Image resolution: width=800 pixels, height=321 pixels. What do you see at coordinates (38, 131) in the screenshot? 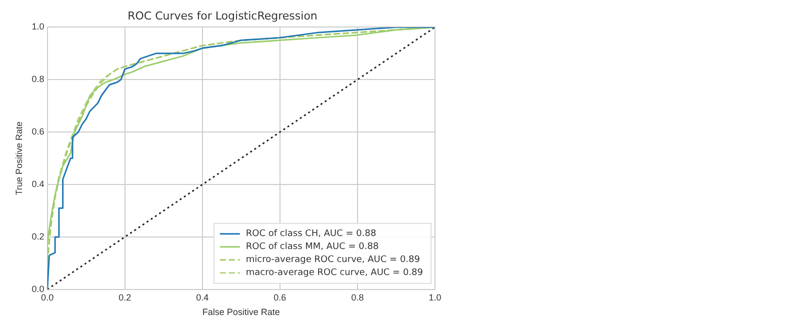
I see `y-tick-label: 0.6` at bounding box center [38, 131].